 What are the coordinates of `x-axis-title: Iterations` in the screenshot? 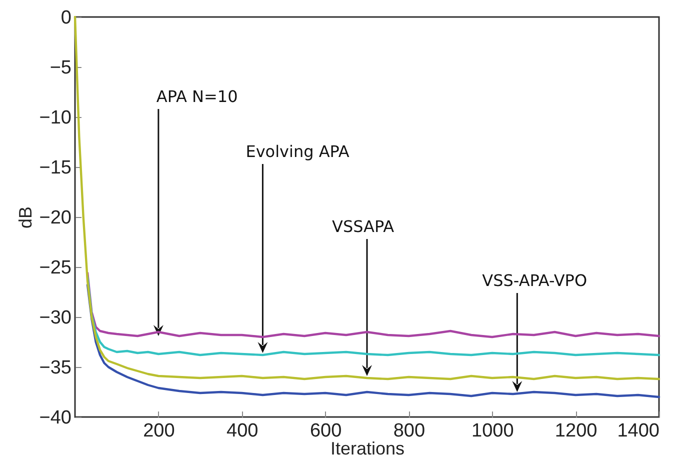 It's located at (367, 448).